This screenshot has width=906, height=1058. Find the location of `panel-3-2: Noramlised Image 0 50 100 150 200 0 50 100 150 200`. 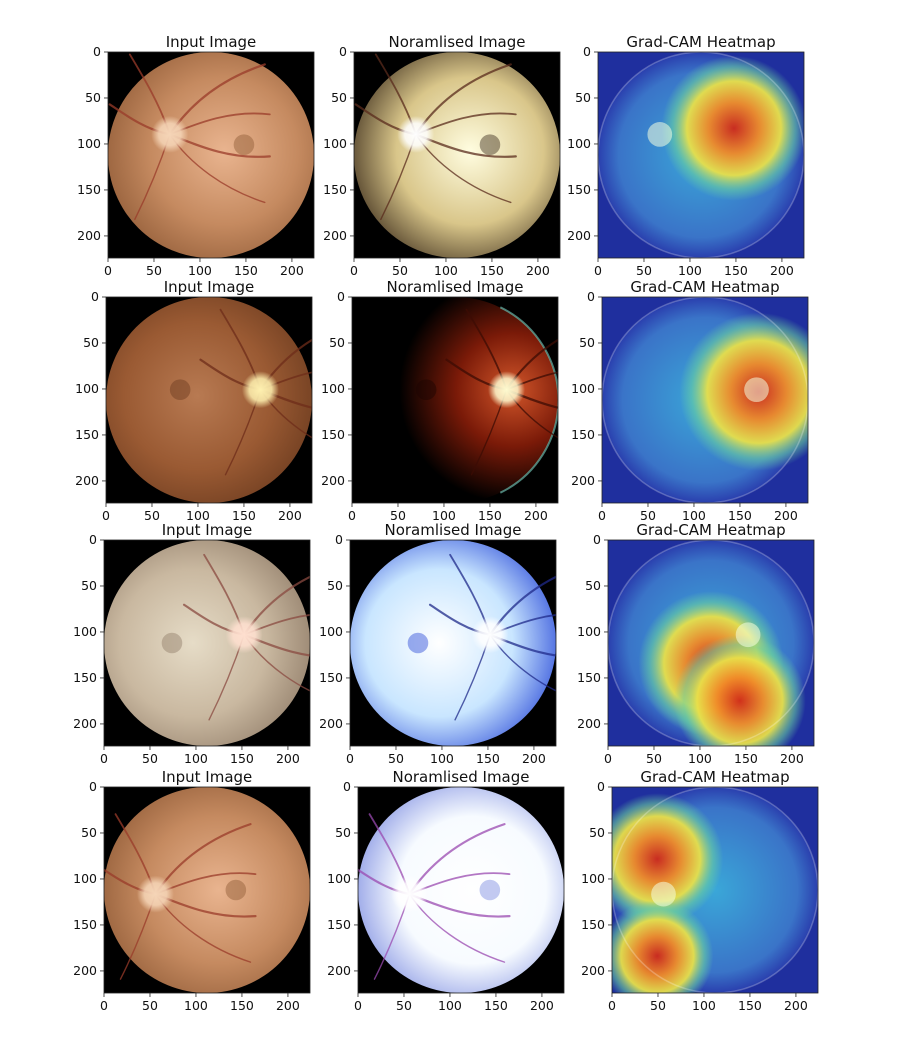

panel-3-2: Noramlised Image 0 50 100 150 200 0 50 100 150 200 is located at coordinates (438, 643).